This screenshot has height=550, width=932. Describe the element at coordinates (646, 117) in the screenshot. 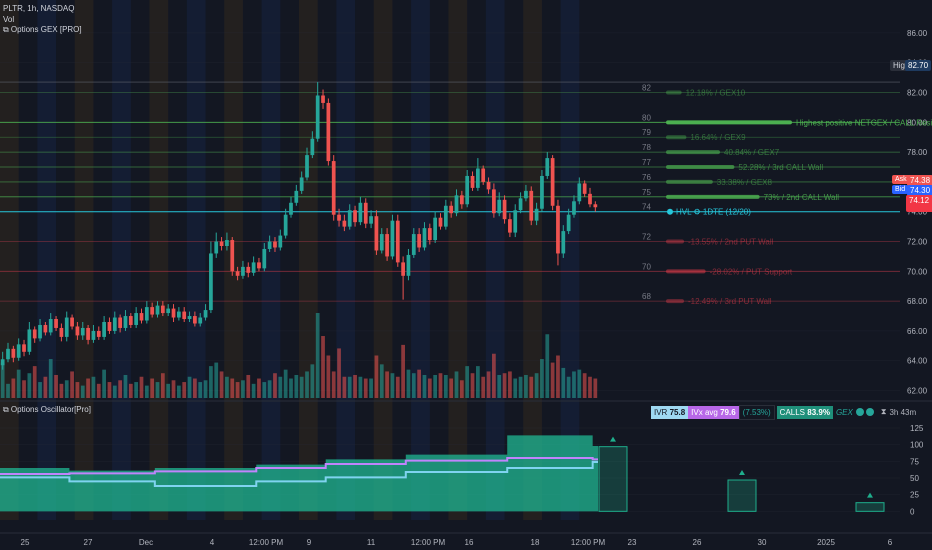

I see `gex-strike-label: 80` at that location.